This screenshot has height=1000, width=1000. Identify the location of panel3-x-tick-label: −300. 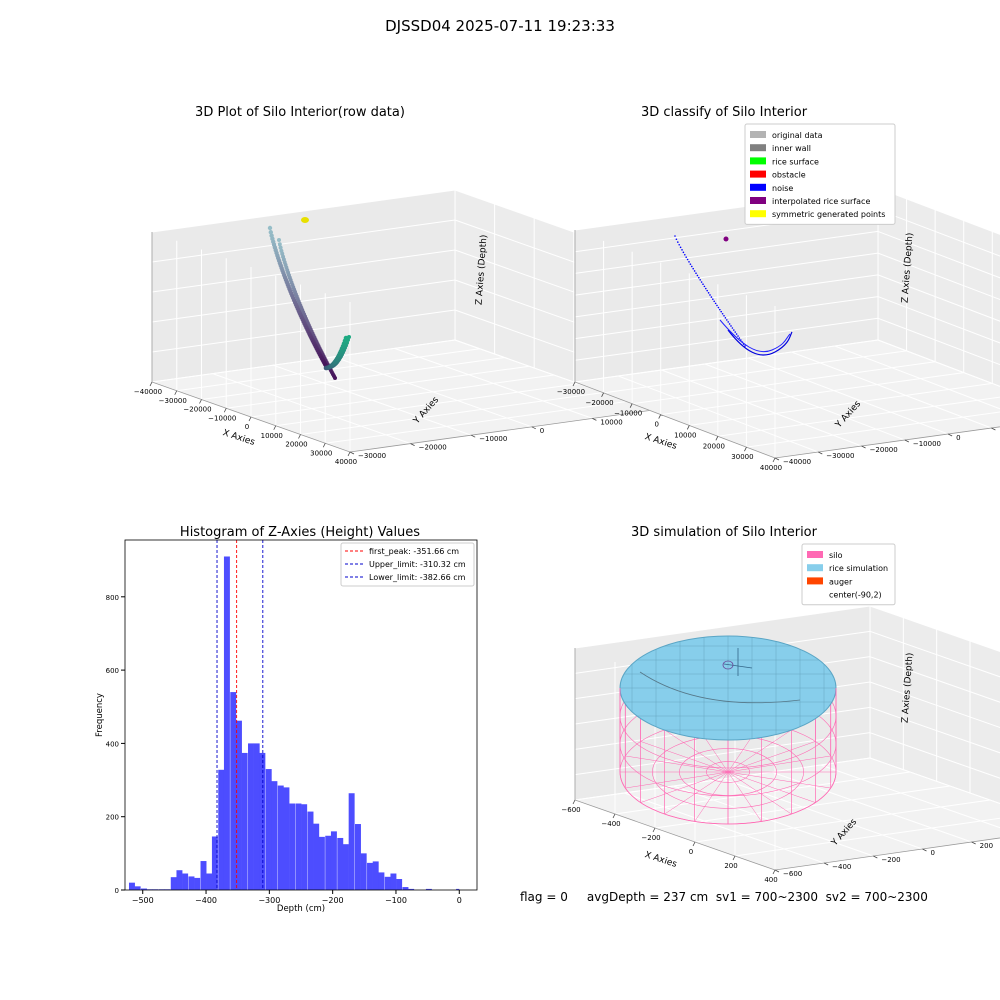
(269, 900).